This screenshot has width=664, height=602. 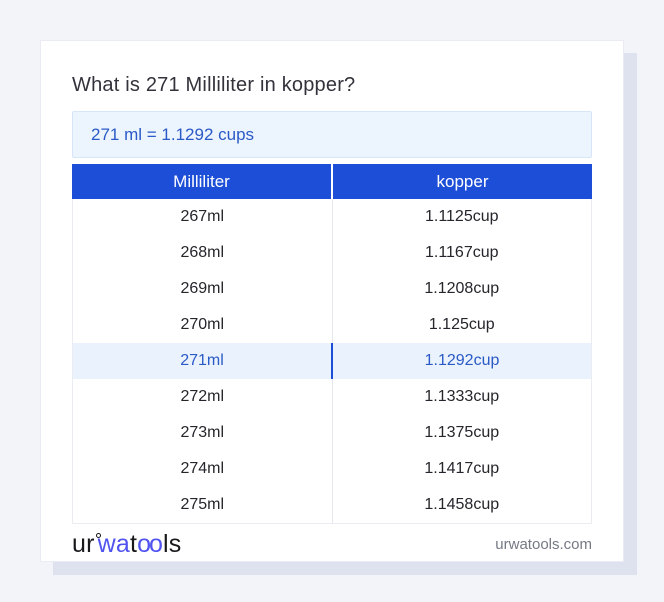 What do you see at coordinates (462, 504) in the screenshot?
I see `cup-value: 1.1458cup` at bounding box center [462, 504].